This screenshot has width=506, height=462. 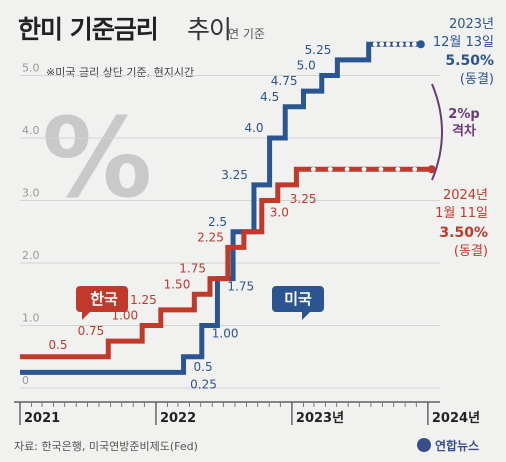 I want to click on kr-value-label: 1.25, so click(x=143, y=300).